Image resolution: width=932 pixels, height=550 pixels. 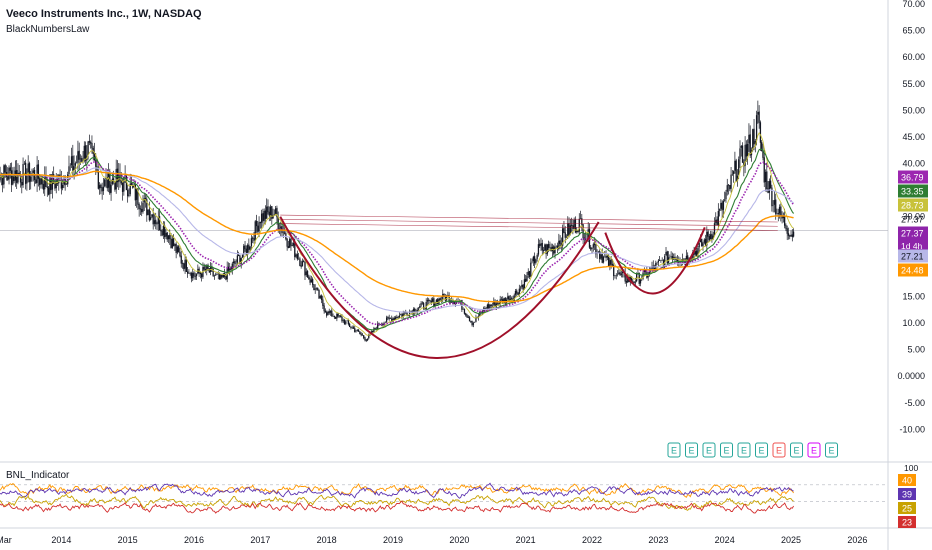 I want to click on y-tick-label: 0.0000, so click(x=911, y=376).